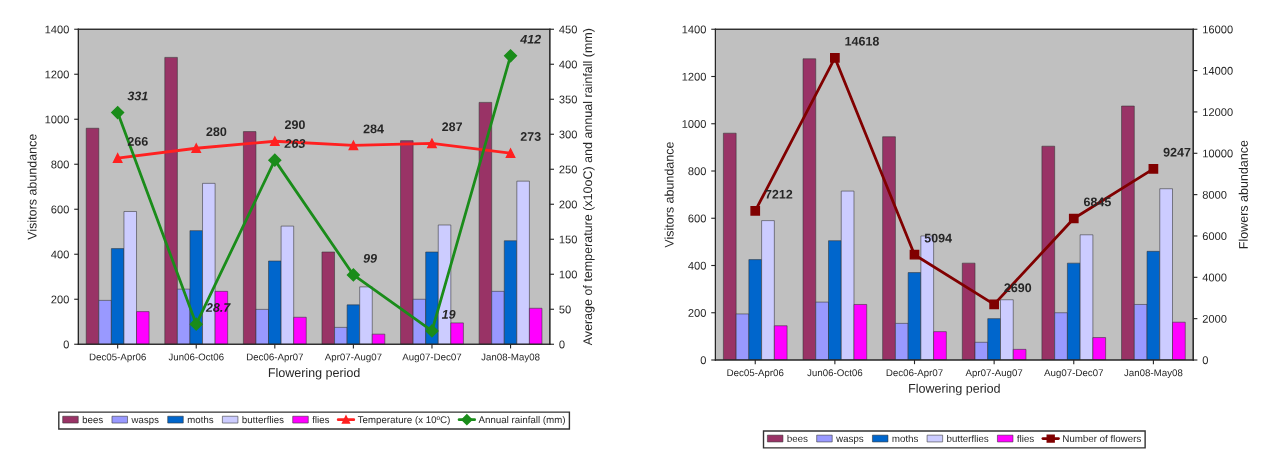 The width and height of the screenshot is (1264, 450). I want to click on y2-tick-label: 16000, so click(1218, 29).